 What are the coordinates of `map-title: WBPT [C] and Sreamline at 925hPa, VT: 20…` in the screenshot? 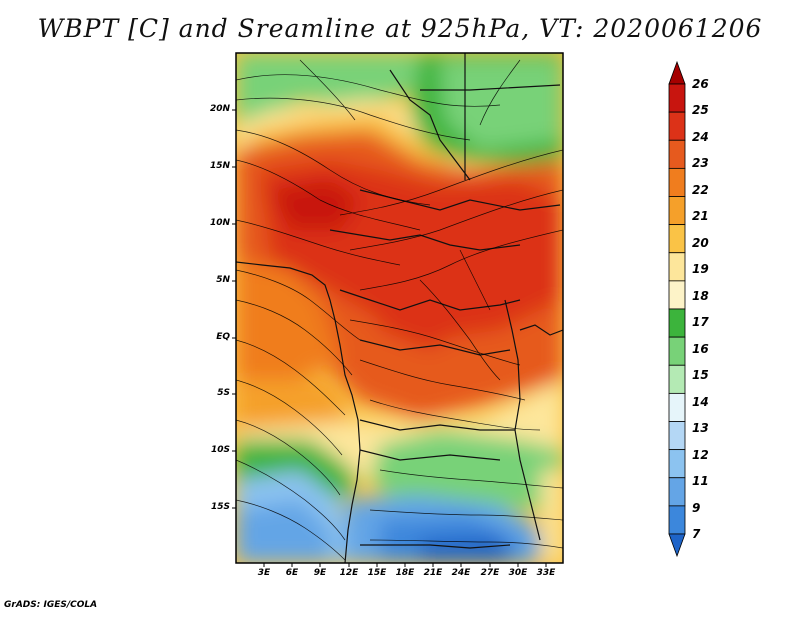 It's located at (400, 28).